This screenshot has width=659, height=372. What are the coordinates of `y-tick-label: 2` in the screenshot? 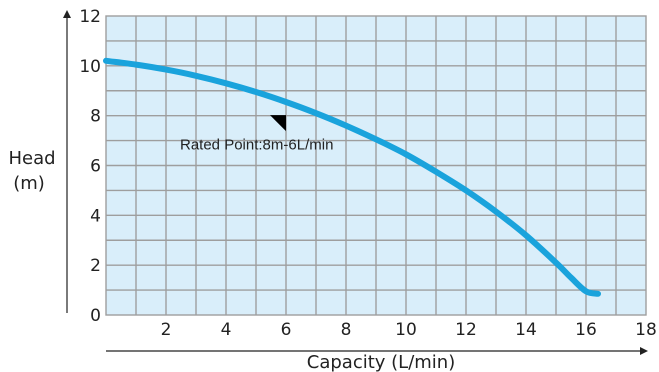 It's located at (95, 266).